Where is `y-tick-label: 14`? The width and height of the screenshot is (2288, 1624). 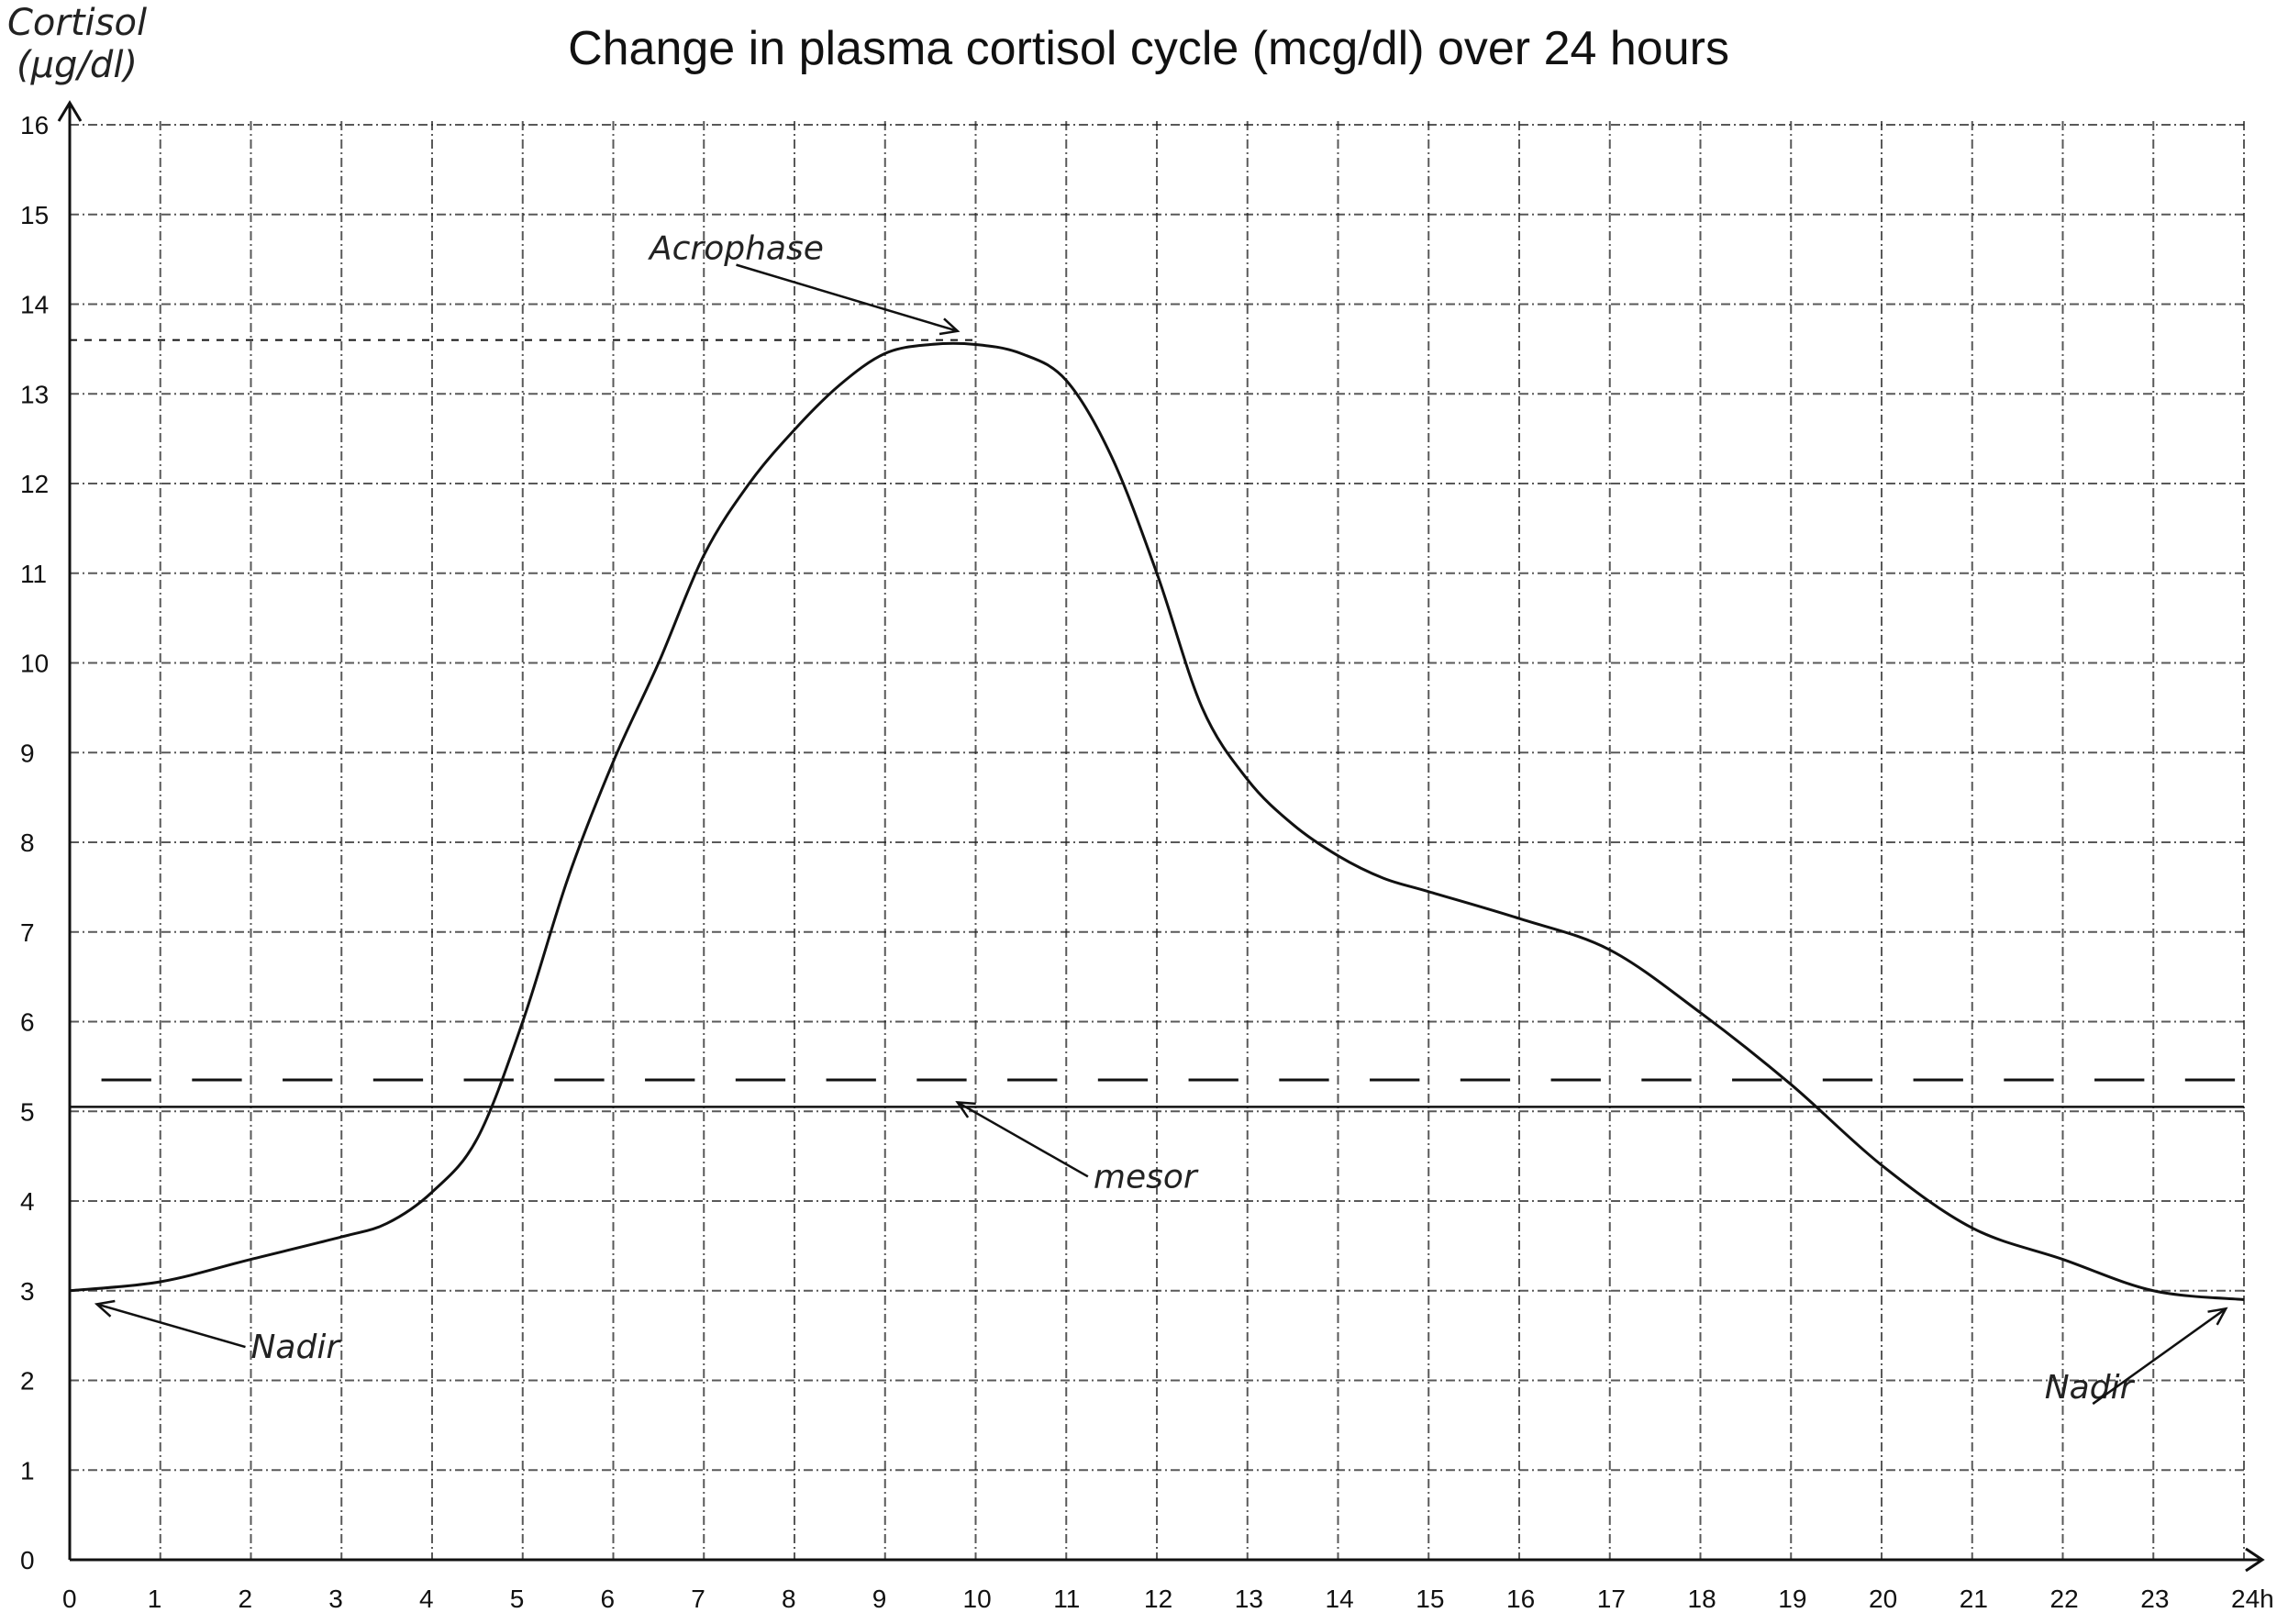
y-tick-label: 14 is located at coordinates (34, 305).